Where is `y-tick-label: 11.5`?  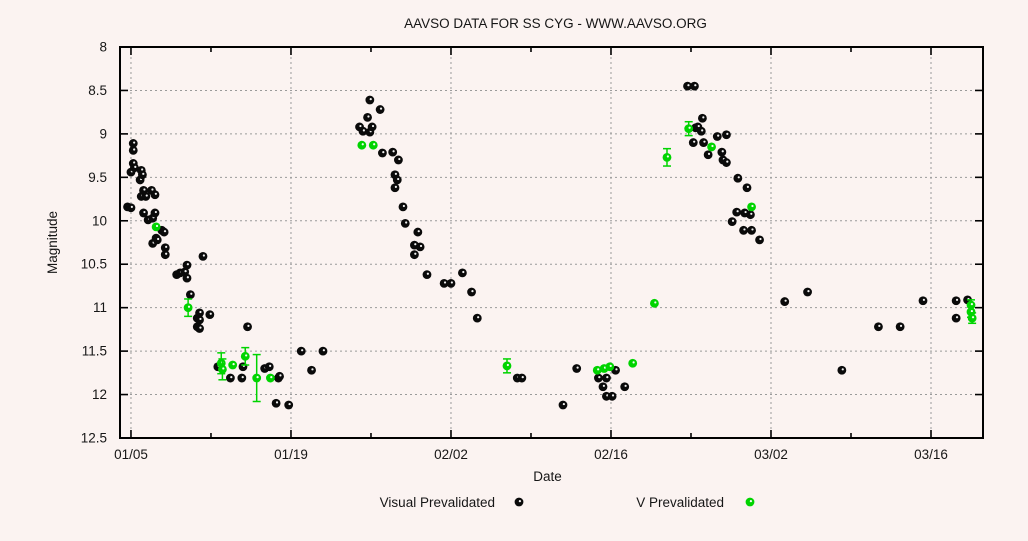
y-tick-label: 11.5 is located at coordinates (94, 351).